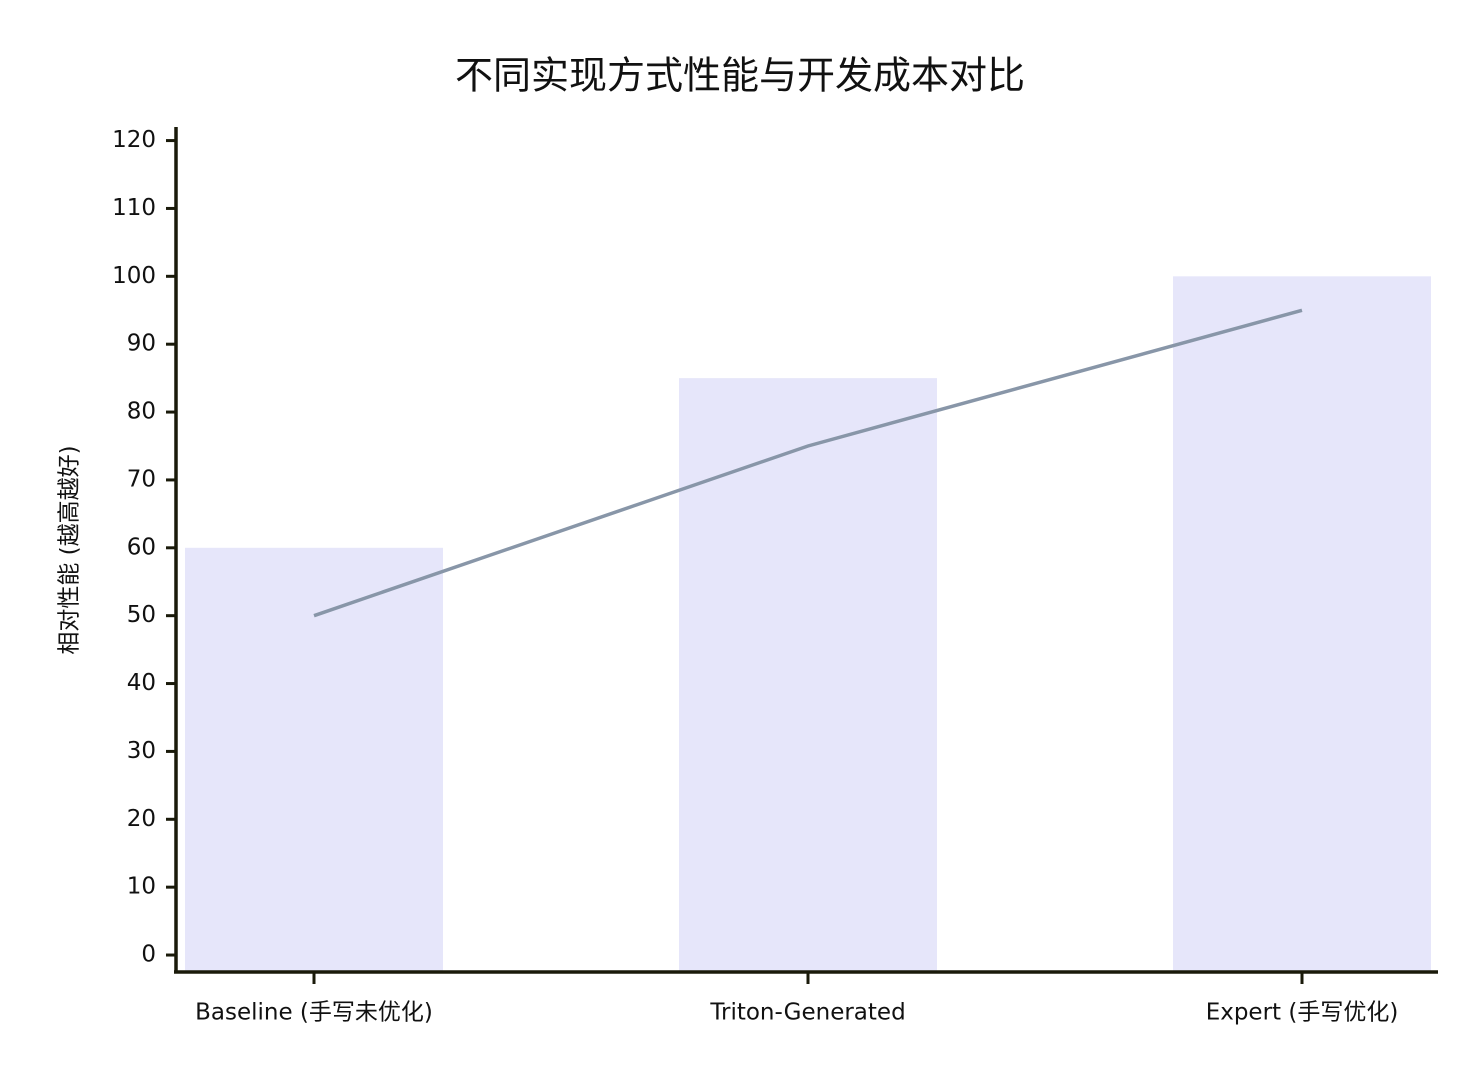 The image size is (1480, 1080). I want to click on y-tick-label: 0, so click(148, 955).